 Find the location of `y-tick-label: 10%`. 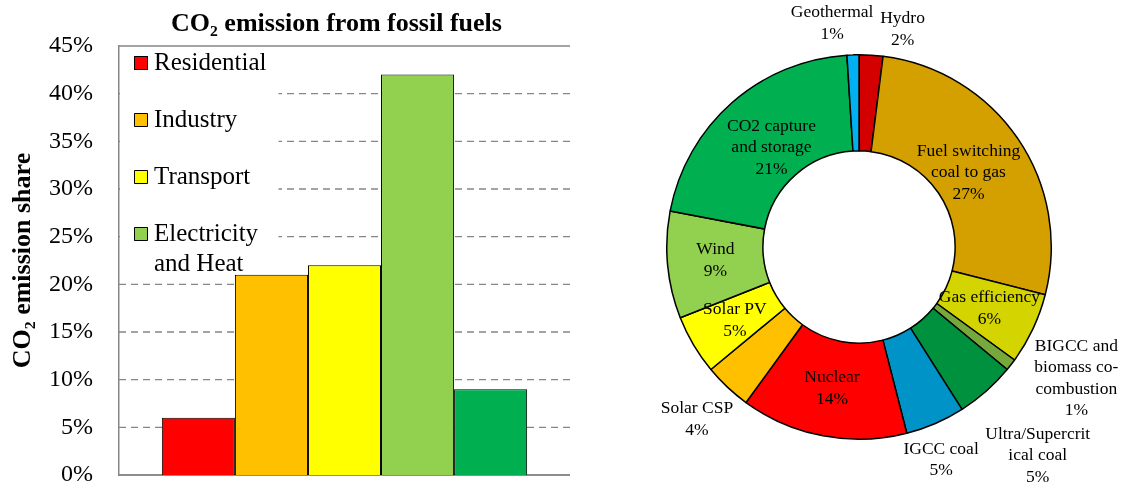

y-tick-label: 10% is located at coordinates (71, 377).